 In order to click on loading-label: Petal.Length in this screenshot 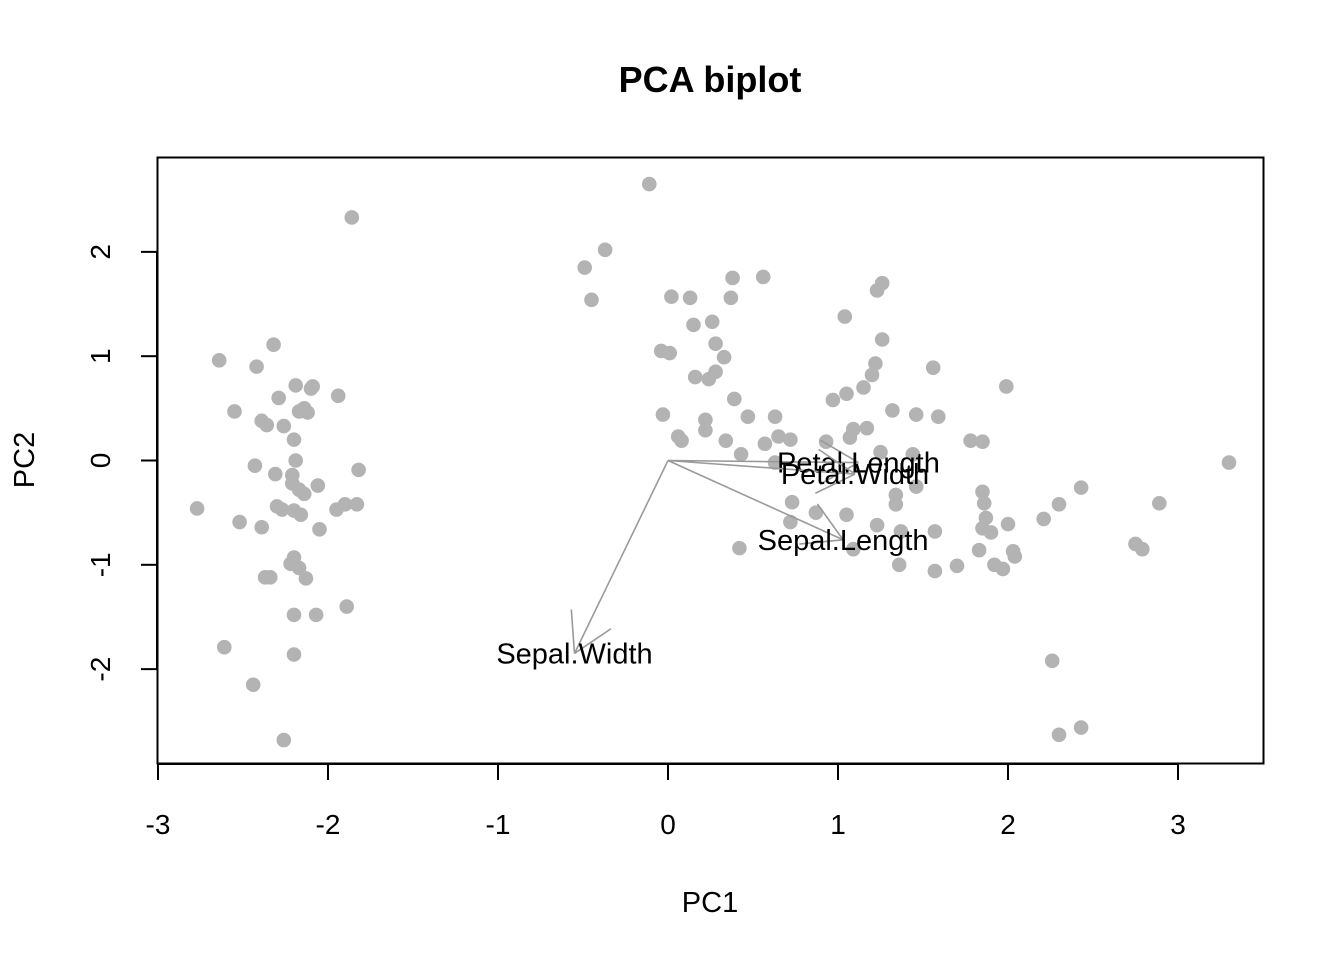, I will do `click(858, 464)`.